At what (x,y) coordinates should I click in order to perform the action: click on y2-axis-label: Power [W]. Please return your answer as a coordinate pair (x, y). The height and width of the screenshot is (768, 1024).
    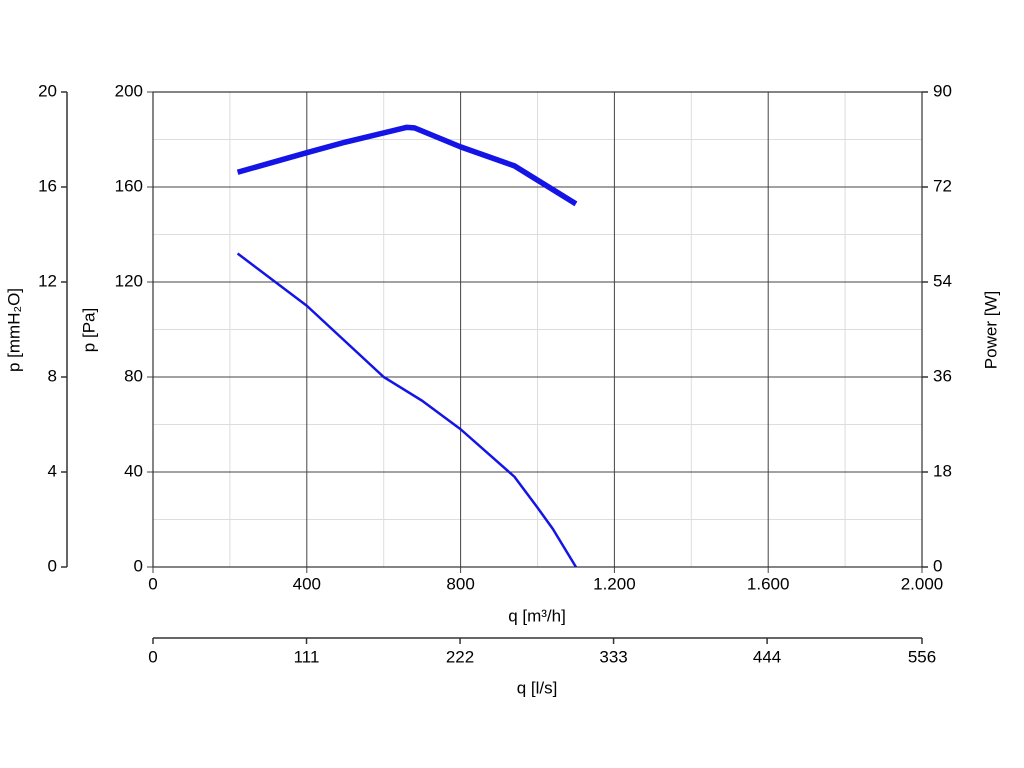
    Looking at the image, I should click on (990, 330).